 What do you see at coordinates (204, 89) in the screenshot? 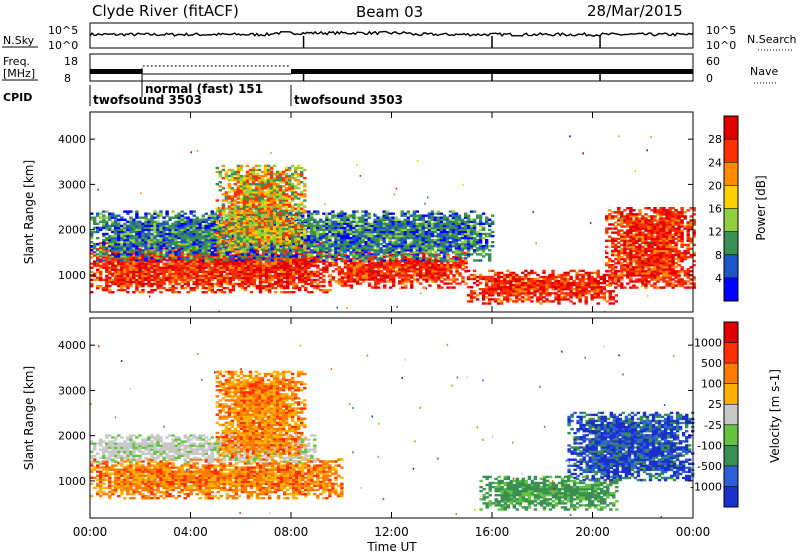
I see `cpid-segment-2: normal (fast) 151` at bounding box center [204, 89].